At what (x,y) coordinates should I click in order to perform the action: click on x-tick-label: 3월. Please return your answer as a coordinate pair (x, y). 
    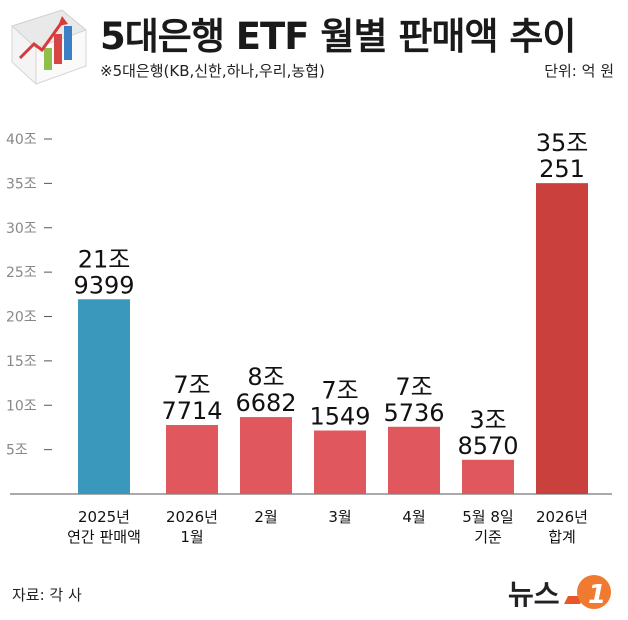
    Looking at the image, I should click on (339, 517).